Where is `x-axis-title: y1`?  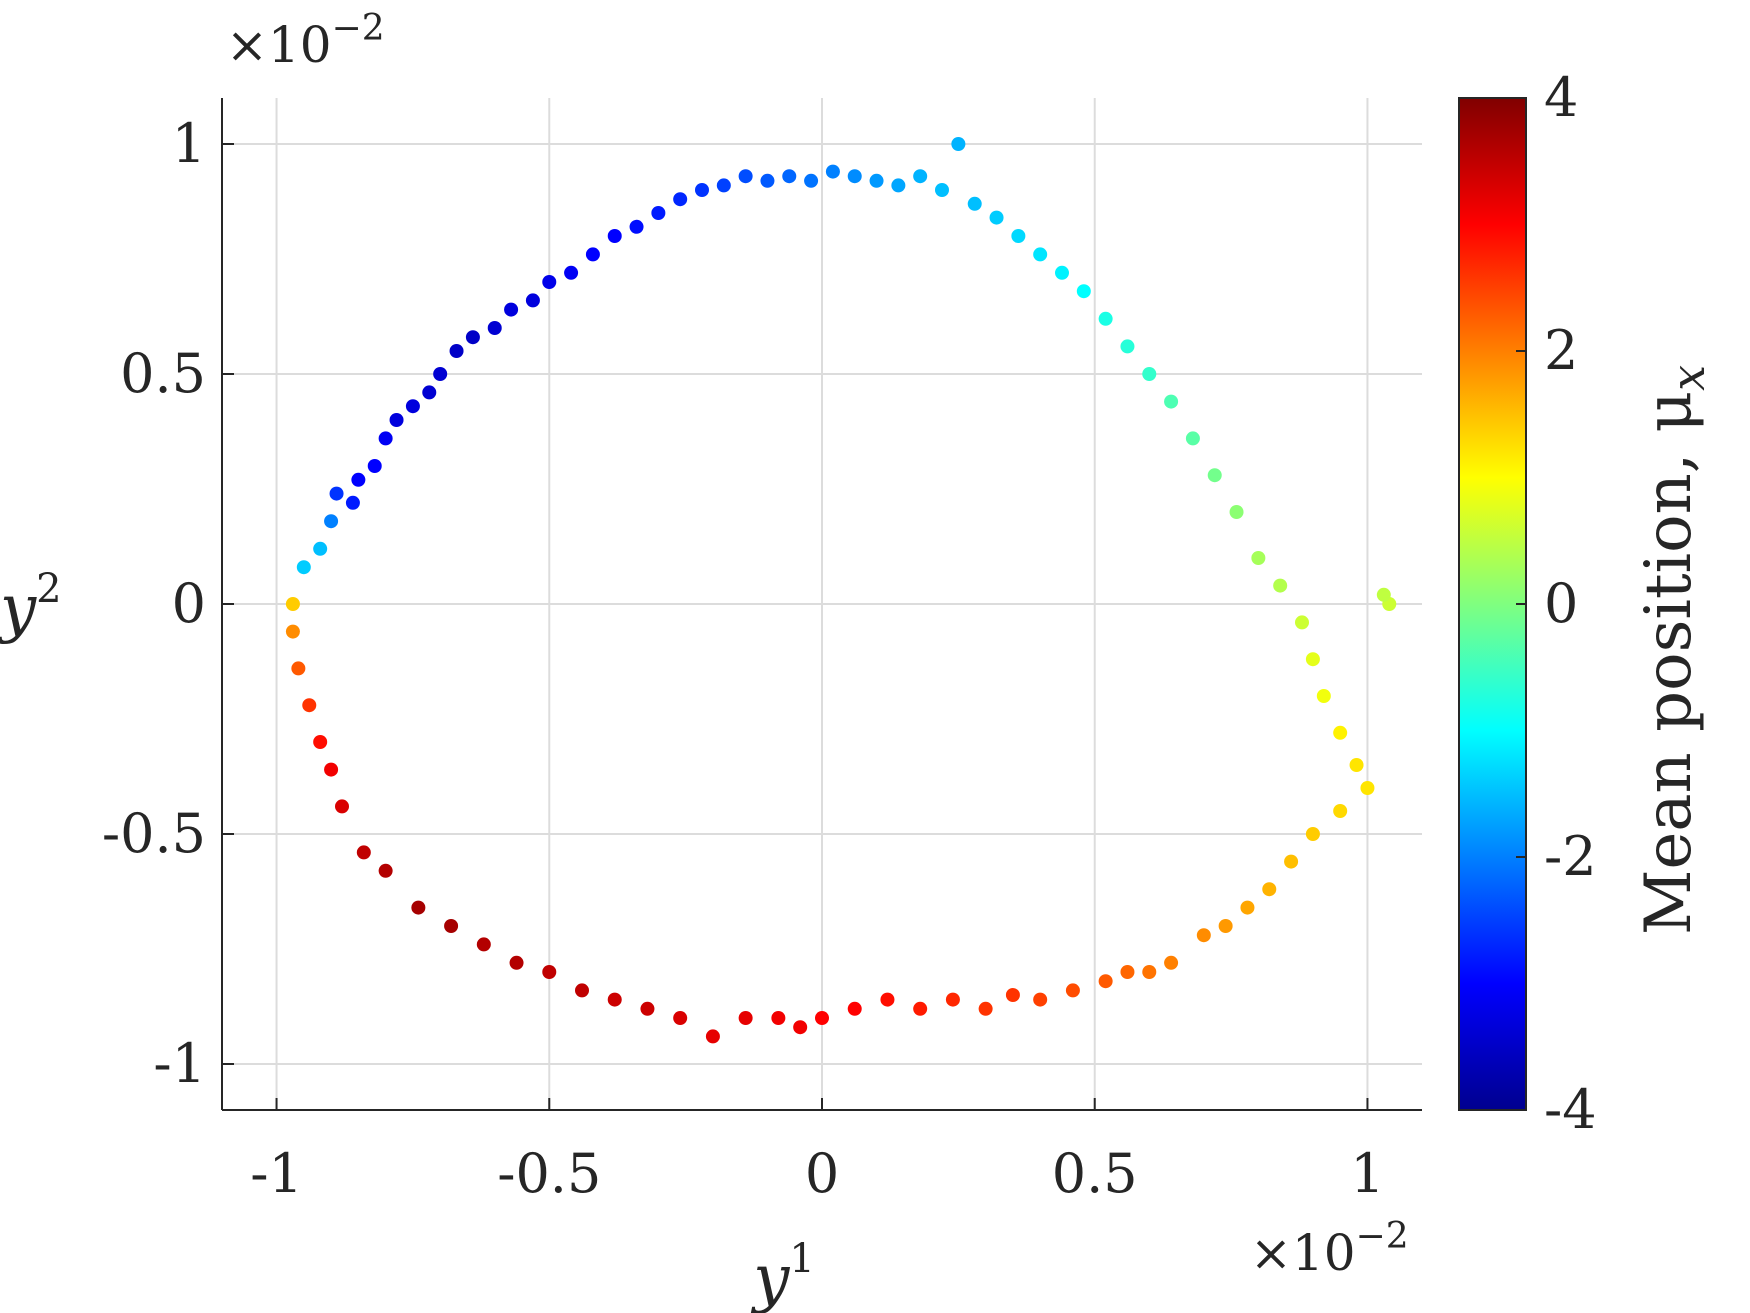
x-axis-title: y1 is located at coordinates (782, 1274).